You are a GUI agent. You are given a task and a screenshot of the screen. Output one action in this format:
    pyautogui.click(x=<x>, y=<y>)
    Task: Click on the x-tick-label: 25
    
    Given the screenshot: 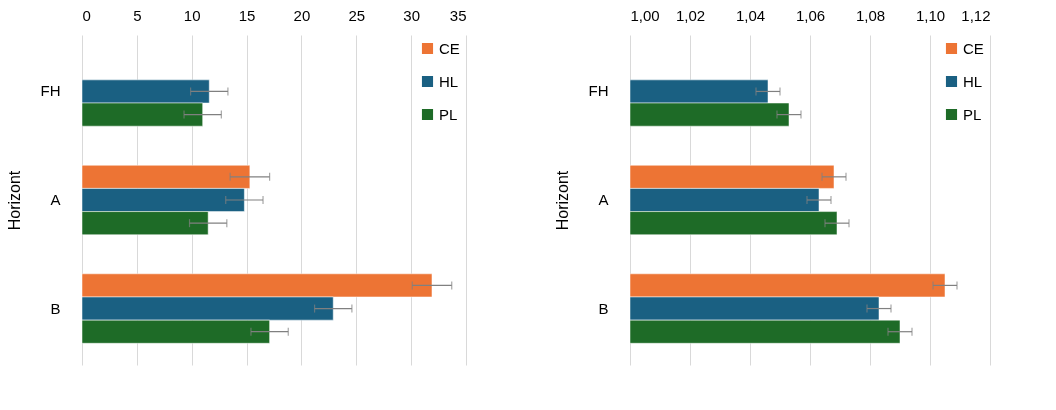 What is the action you would take?
    pyautogui.click(x=357, y=15)
    